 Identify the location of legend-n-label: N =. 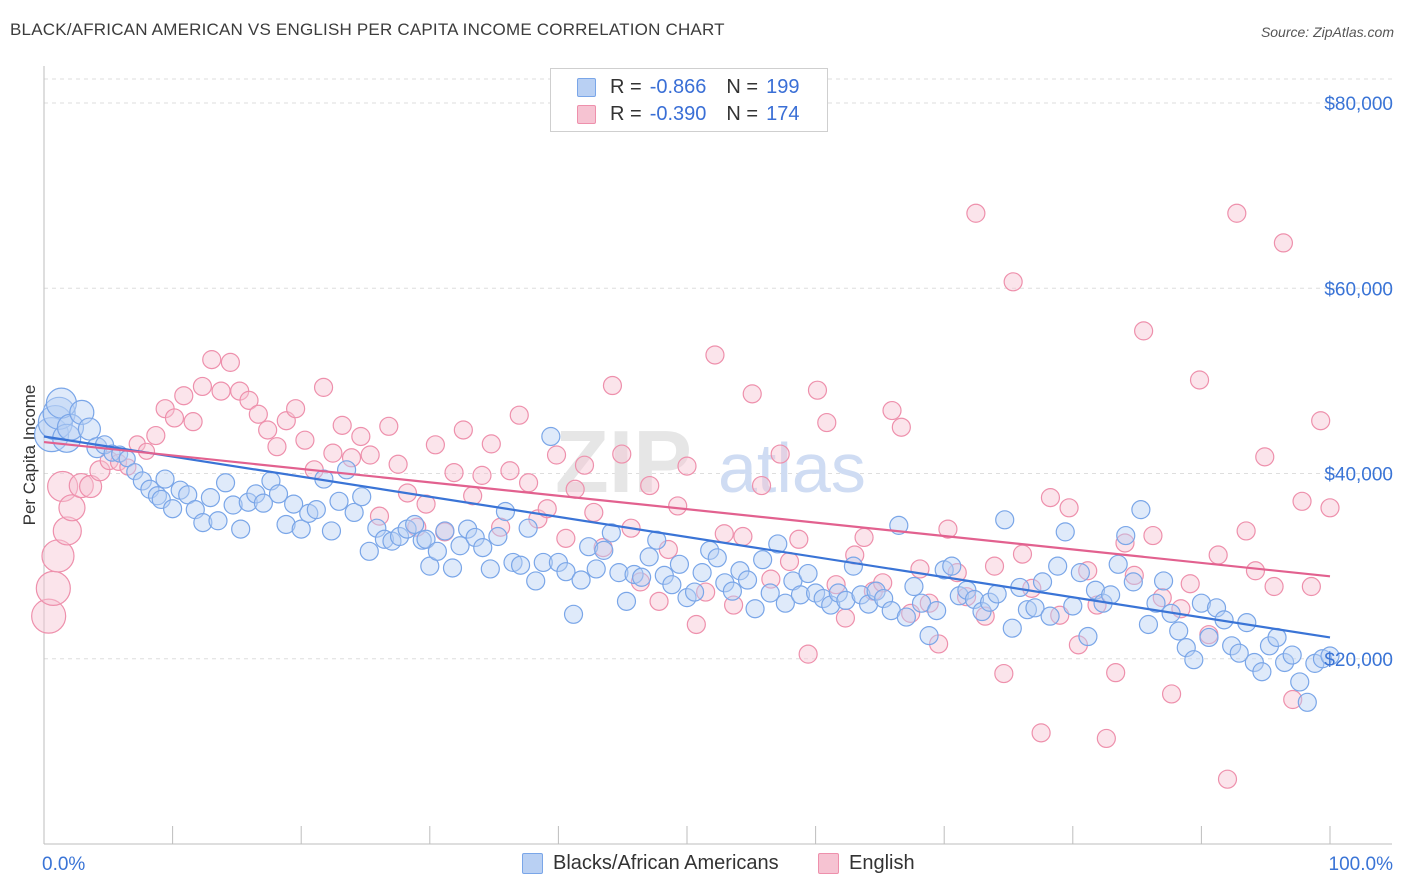
(742, 86).